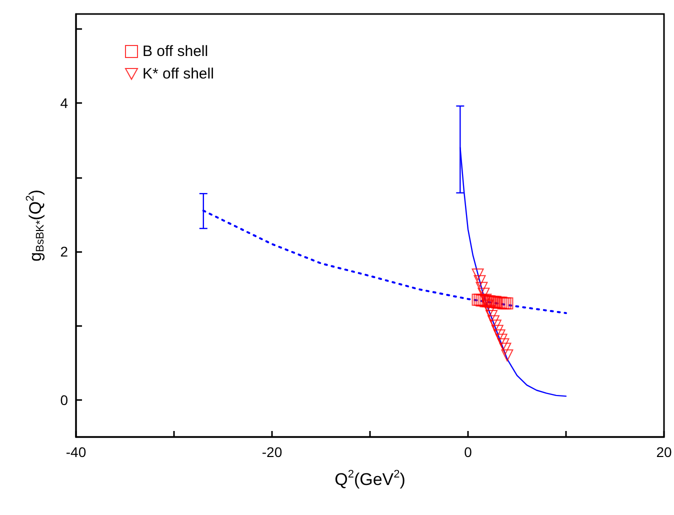 The height and width of the screenshot is (515, 674). What do you see at coordinates (76, 452) in the screenshot?
I see `x-tick-label: -40` at bounding box center [76, 452].